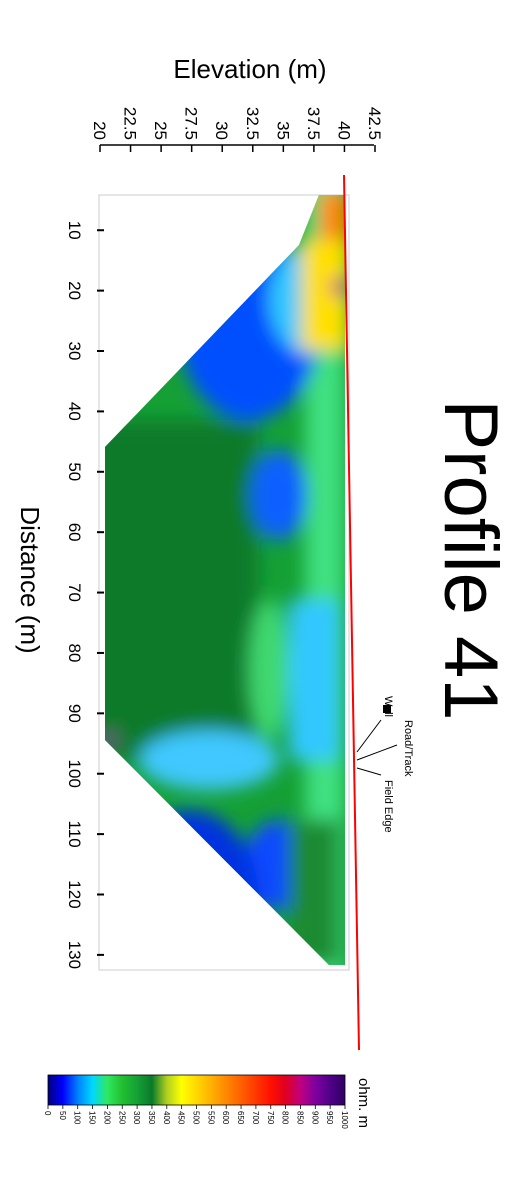 Image resolution: width=509 pixels, height=1188 pixels. Describe the element at coordinates (196, 1090) in the screenshot. I see `colorbar` at that location.